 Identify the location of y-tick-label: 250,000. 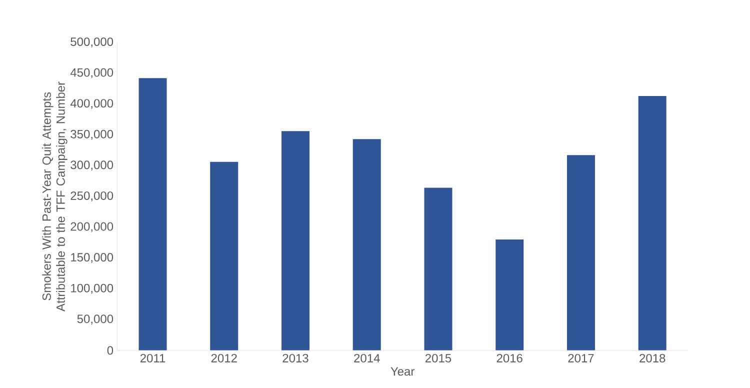
(92, 196).